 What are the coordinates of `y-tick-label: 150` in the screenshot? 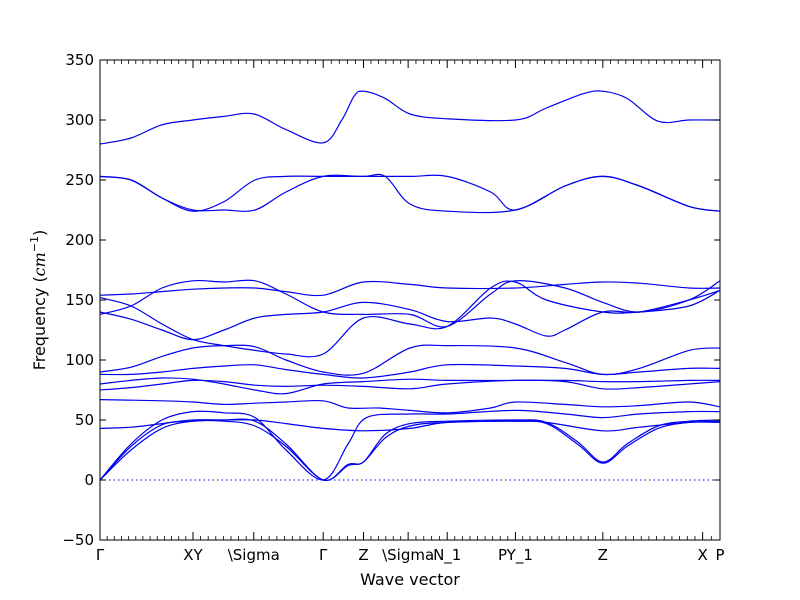 It's located at (79, 300).